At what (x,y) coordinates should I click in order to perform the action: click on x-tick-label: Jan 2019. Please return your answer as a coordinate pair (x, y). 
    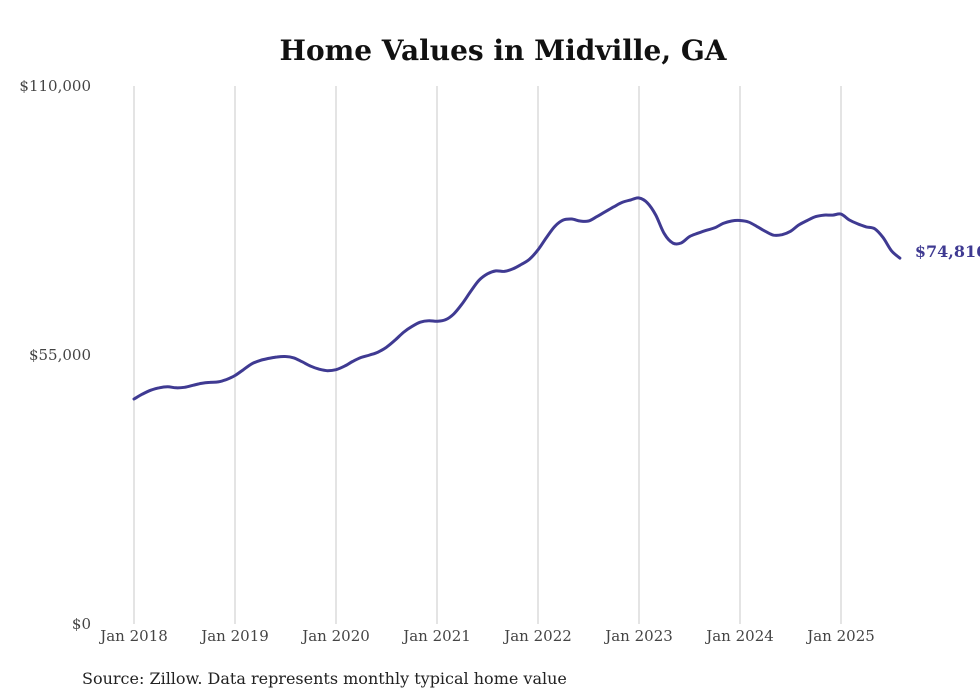
    Looking at the image, I should click on (234, 636).